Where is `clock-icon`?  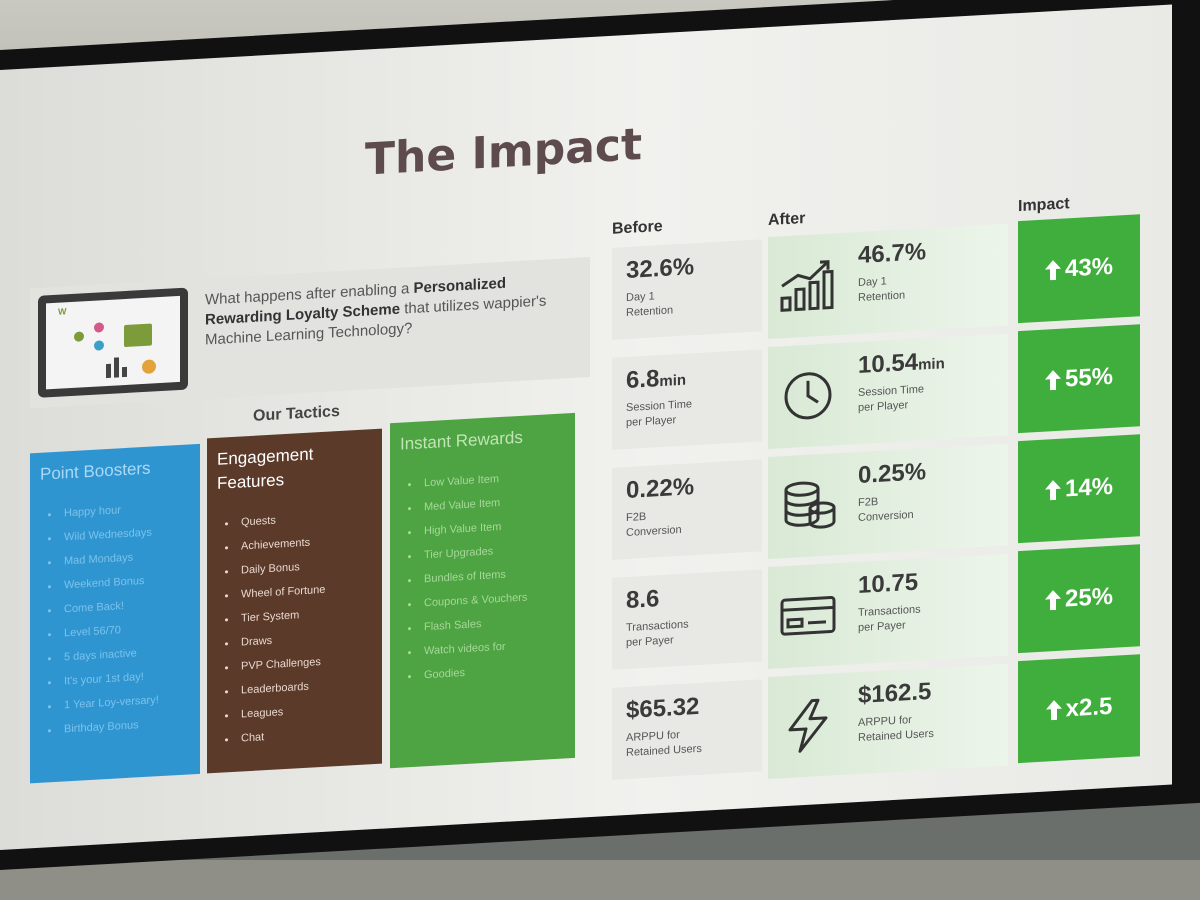 clock-icon is located at coordinates (808, 396).